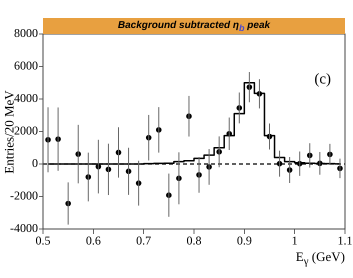 Image resolution: width=353 pixels, height=278 pixels. What do you see at coordinates (345, 240) in the screenshot?
I see `x-tick-label: 1.1` at bounding box center [345, 240].